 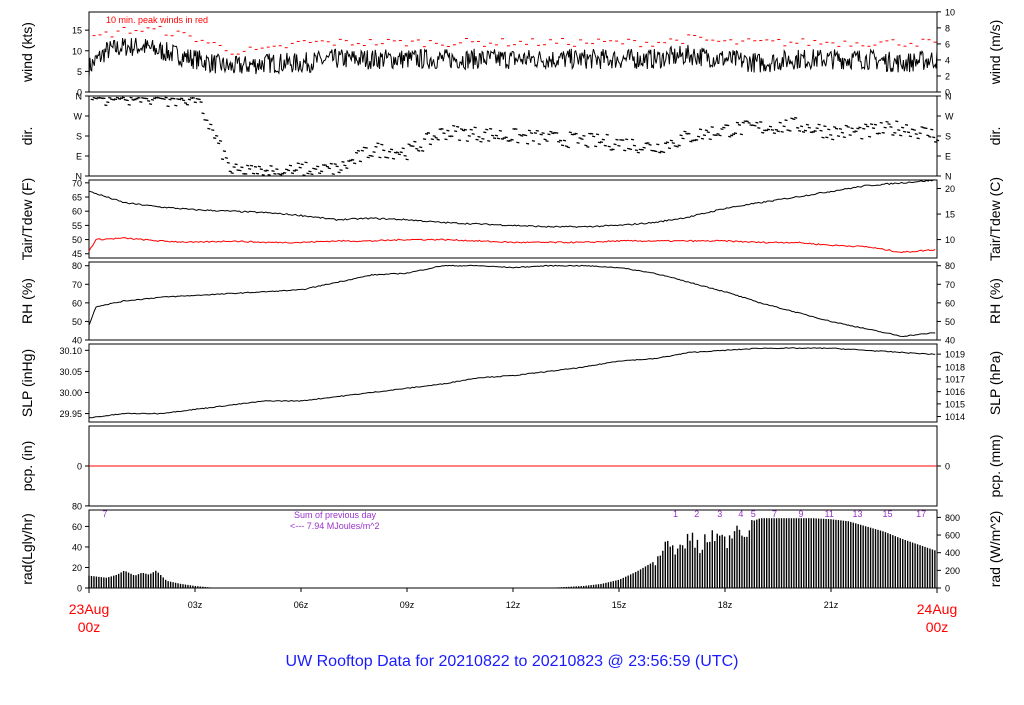 What do you see at coordinates (995, 549) in the screenshot?
I see `rad-ylabel-right: rad (W/m^2)` at bounding box center [995, 549].